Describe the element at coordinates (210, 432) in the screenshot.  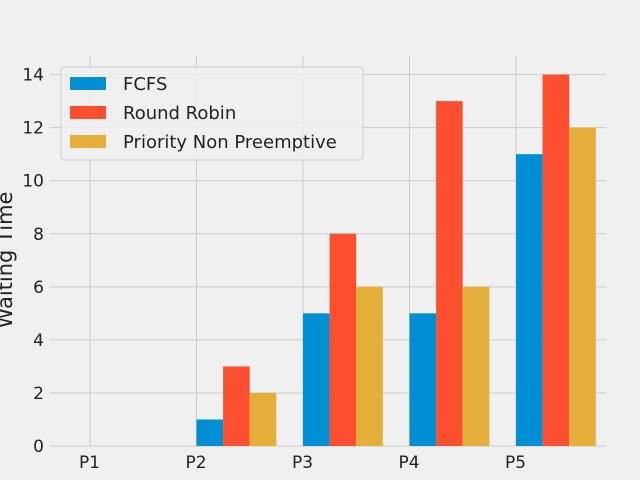
I see `bar-fcfs-p2` at that location.